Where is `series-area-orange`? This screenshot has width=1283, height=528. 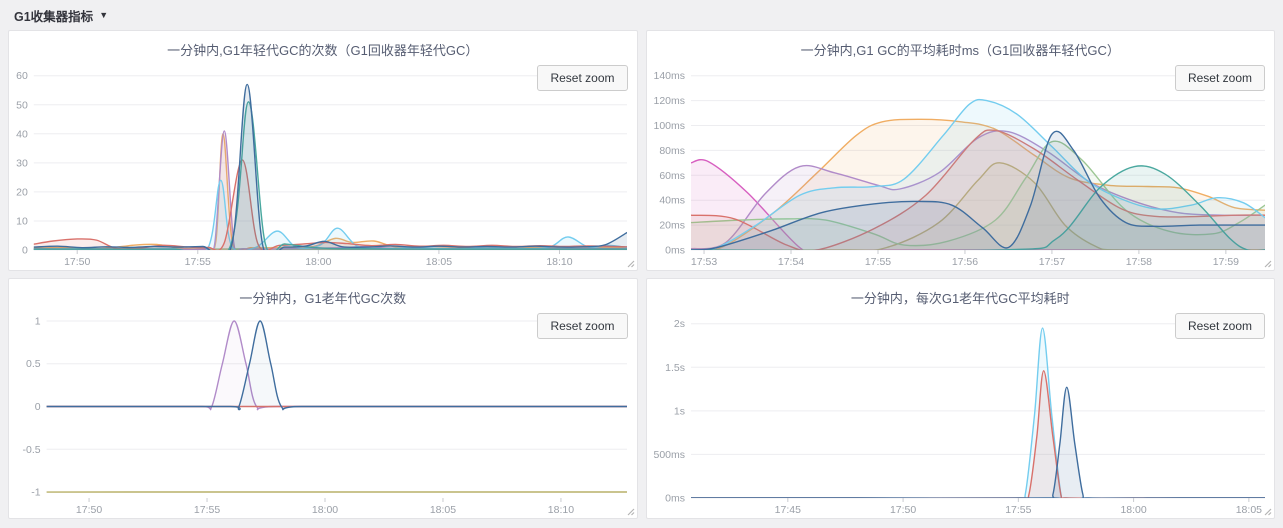
series-area-orange is located at coordinates (977, 184).